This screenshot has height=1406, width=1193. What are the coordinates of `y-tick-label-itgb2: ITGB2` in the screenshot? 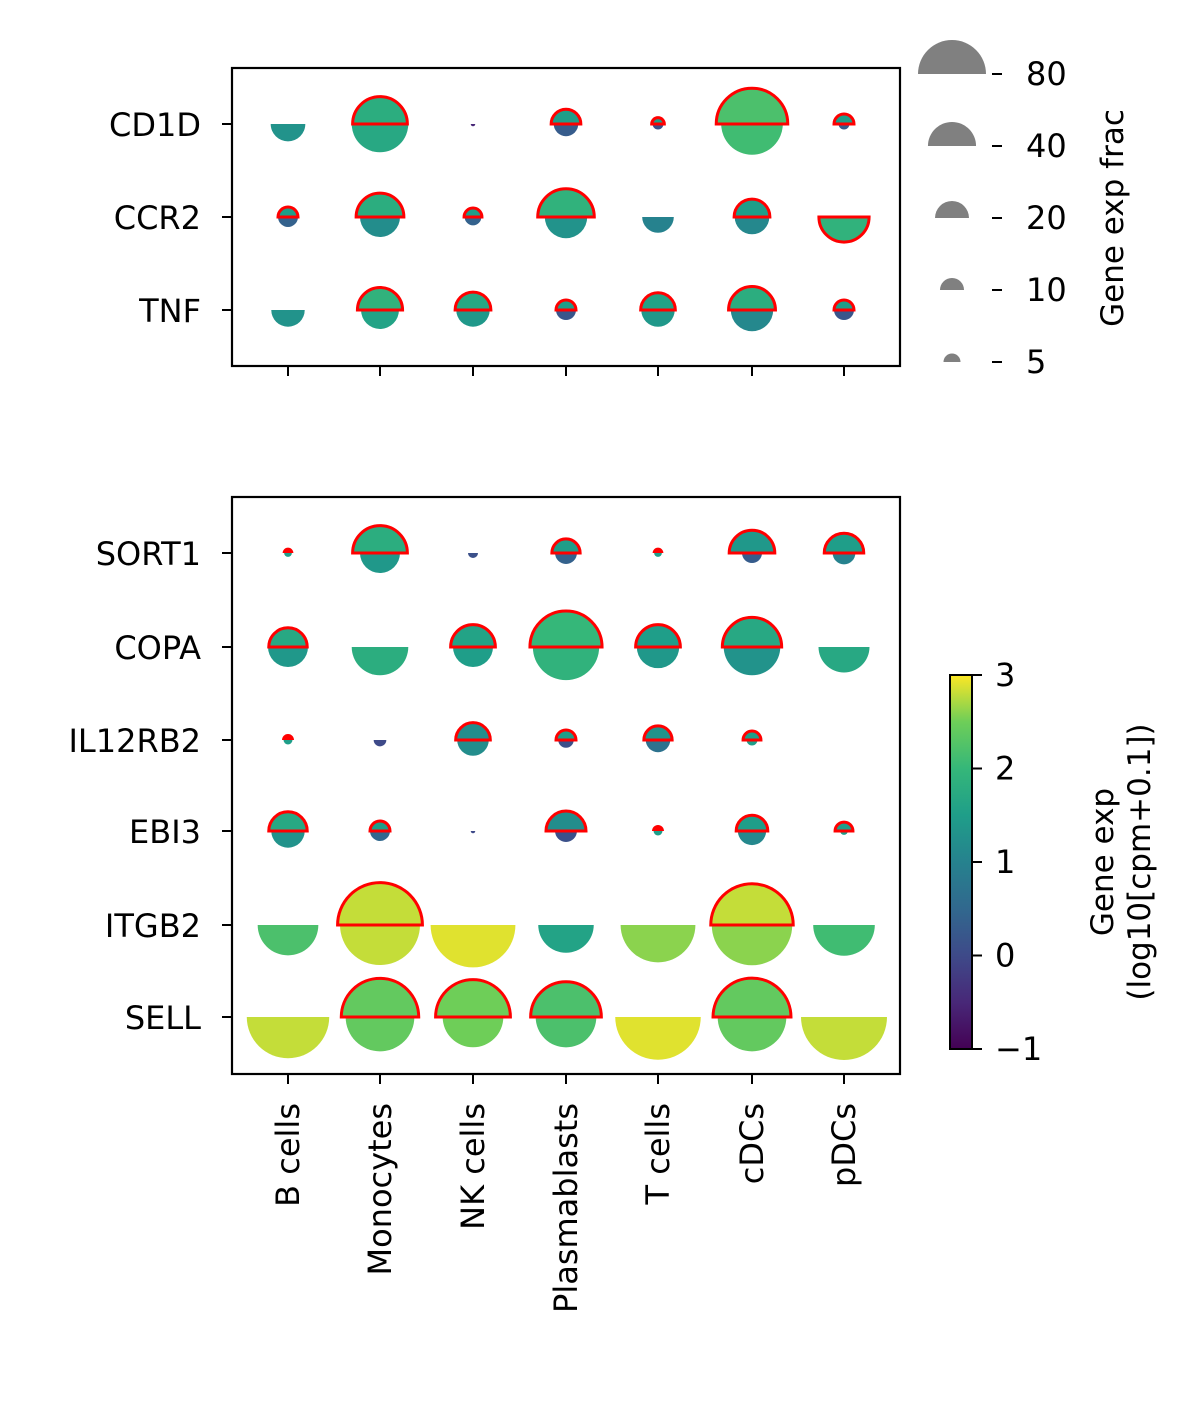 It's located at (153, 926).